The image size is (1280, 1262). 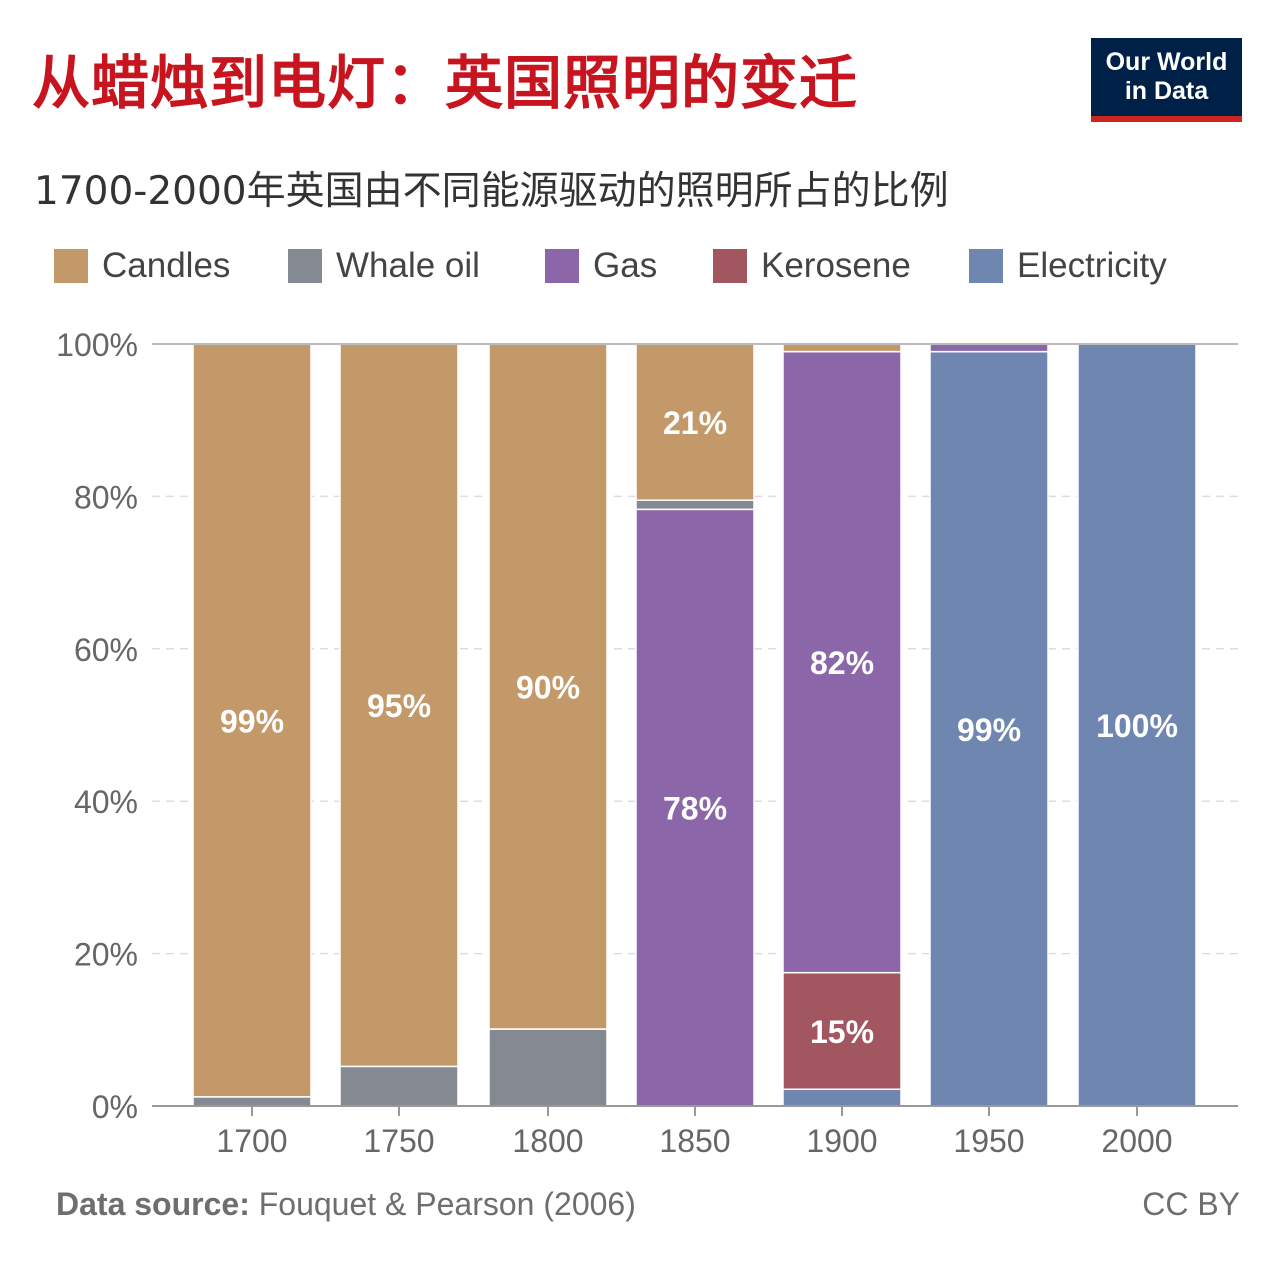 I want to click on x-tick-label: 1800, so click(x=547, y=1141).